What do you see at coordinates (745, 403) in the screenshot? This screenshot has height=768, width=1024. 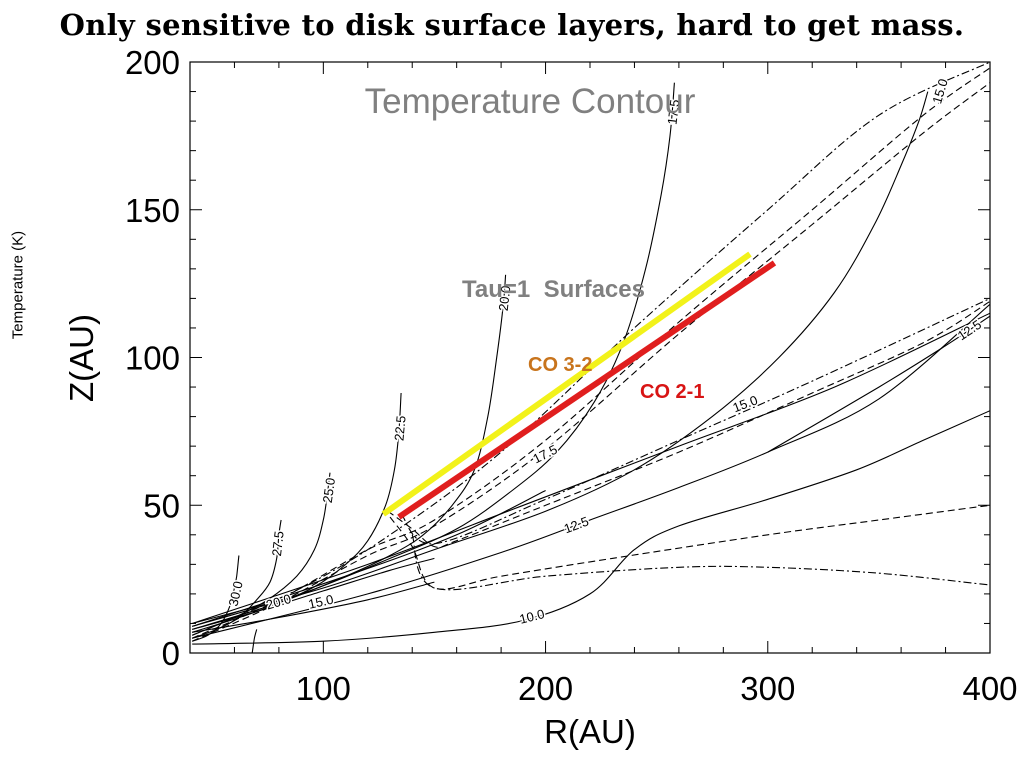 I see `contour-label-7: 15.0` at bounding box center [745, 403].